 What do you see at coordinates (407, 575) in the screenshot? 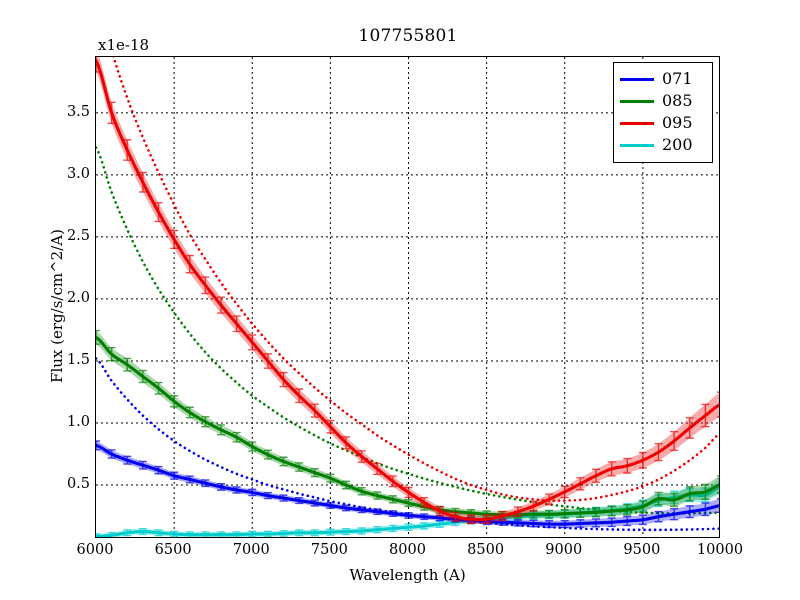
I see `x-axis-label: Wavelength (A)` at bounding box center [407, 575].